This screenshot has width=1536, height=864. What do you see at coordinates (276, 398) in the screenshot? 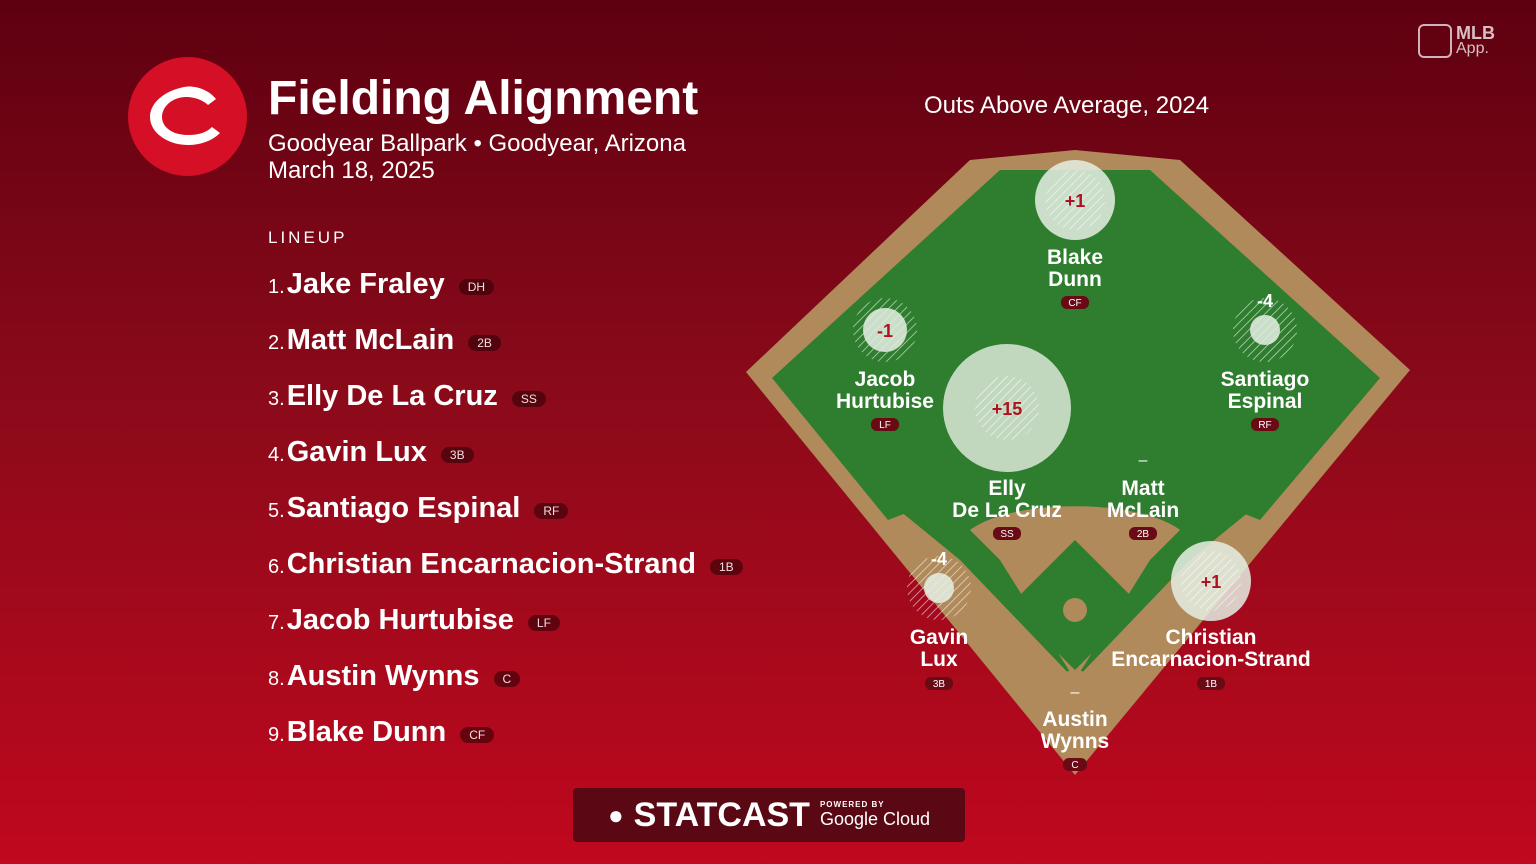
I see `lineup-number: 3.` at bounding box center [276, 398].